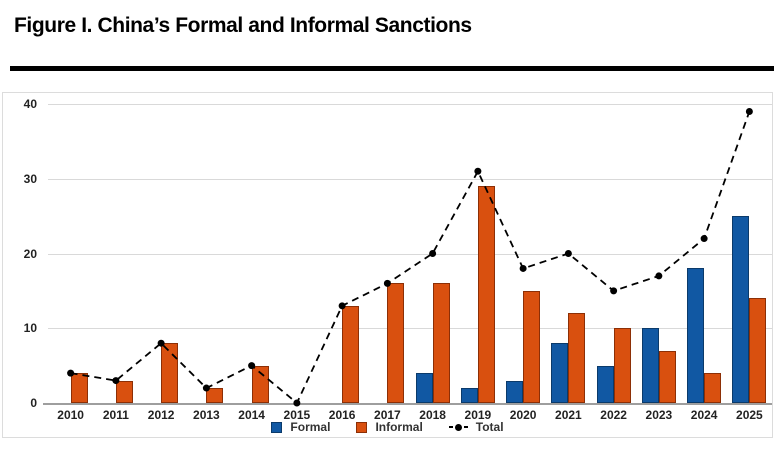  Describe the element at coordinates (749, 415) in the screenshot. I see `x-tick-label: 2025` at that location.